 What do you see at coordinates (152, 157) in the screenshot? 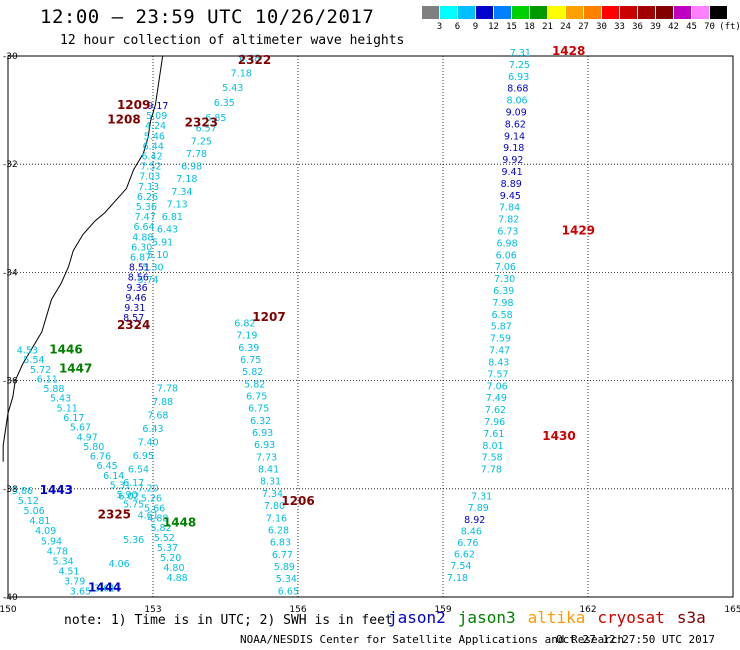
I see `wave-height-value: 6.42` at bounding box center [152, 157].